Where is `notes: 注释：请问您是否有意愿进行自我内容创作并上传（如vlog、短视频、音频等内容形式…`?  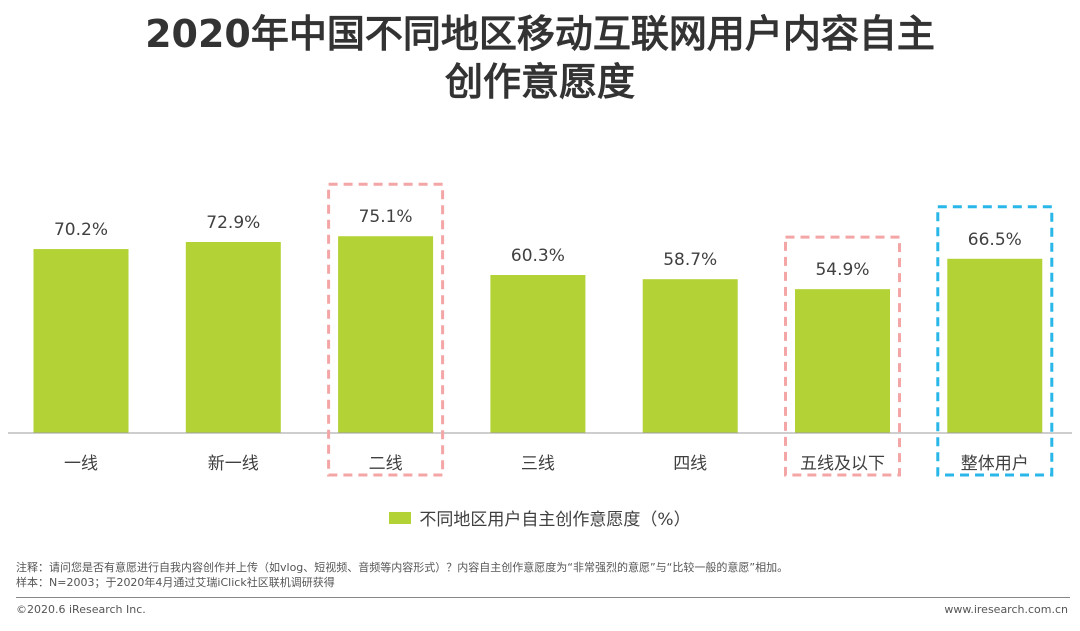 notes: 注释：请问您是否有意愿进行自我内容创作并上传（如vlog、短视频、音频等内容形式… is located at coordinates (402, 575).